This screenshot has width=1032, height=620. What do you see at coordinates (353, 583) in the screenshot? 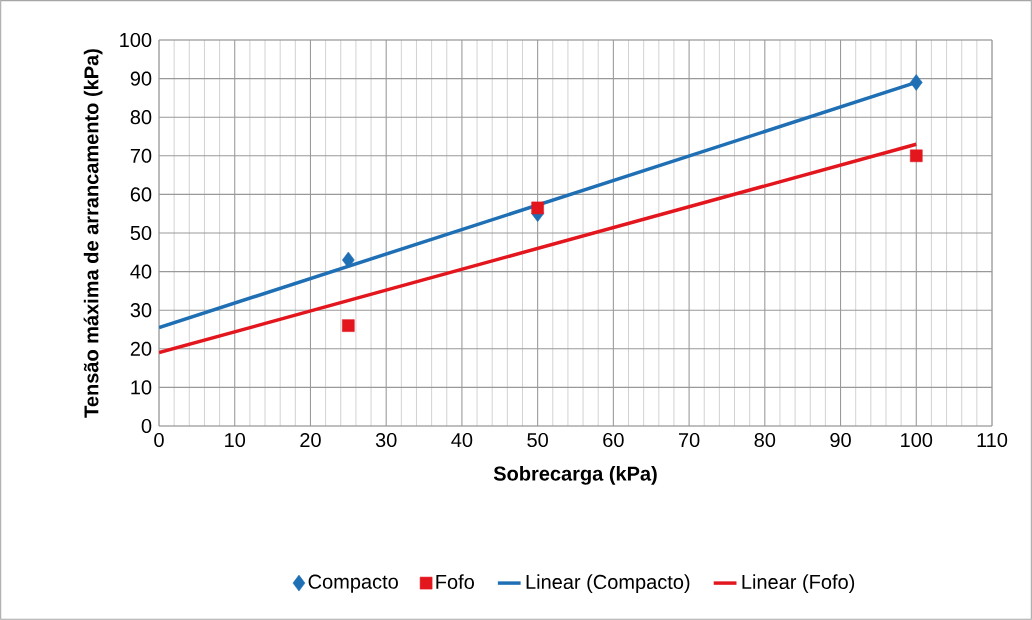
I see `legend-label: Compacto` at bounding box center [353, 583].